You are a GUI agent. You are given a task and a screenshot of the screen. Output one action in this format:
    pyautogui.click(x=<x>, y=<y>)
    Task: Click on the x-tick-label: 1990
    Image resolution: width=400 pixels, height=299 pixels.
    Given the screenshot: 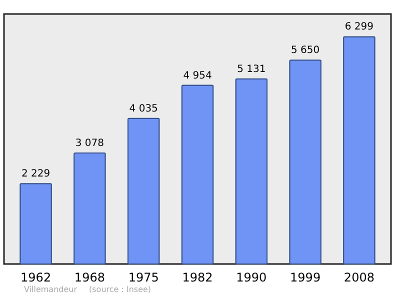 What is the action you would take?
    pyautogui.click(x=251, y=277)
    